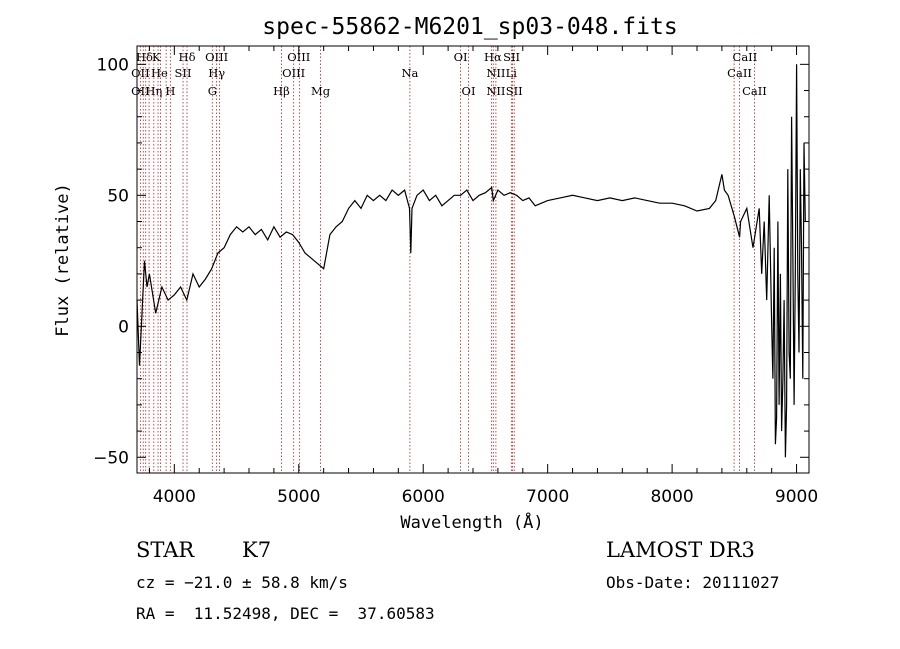 The width and height of the screenshot is (900, 649). Describe the element at coordinates (754, 91) in the screenshot. I see `line-label-27: CaII` at that location.